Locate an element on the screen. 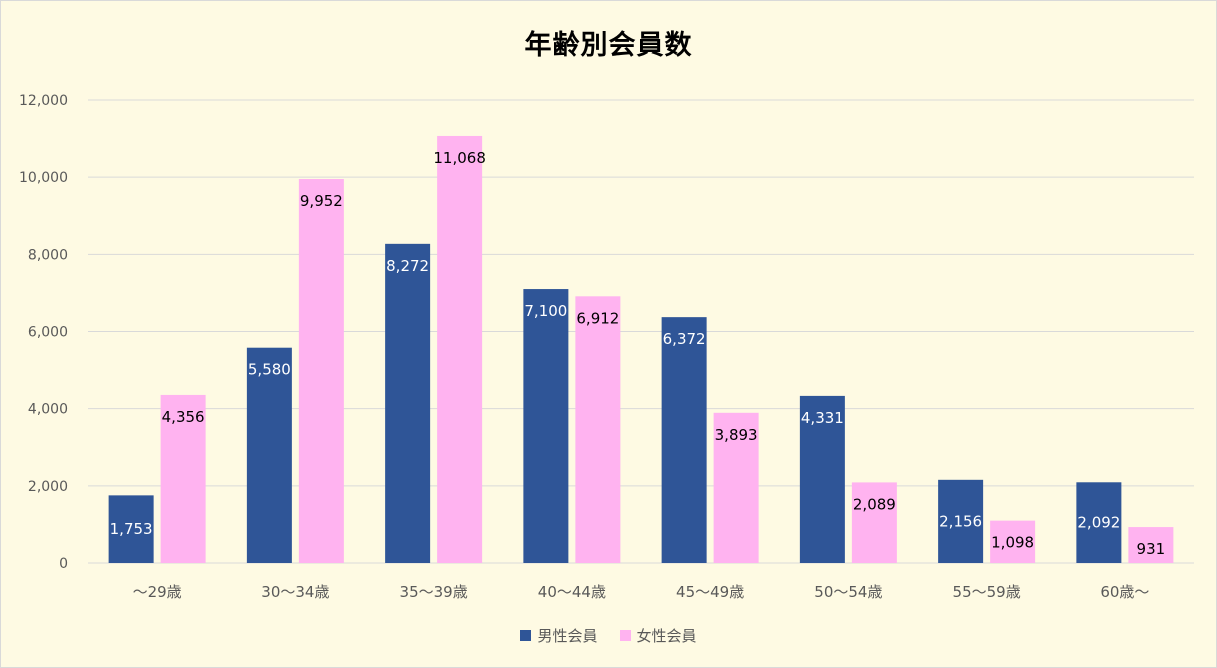 The width and height of the screenshot is (1217, 668). data-label-male: 2,092 is located at coordinates (1098, 523).